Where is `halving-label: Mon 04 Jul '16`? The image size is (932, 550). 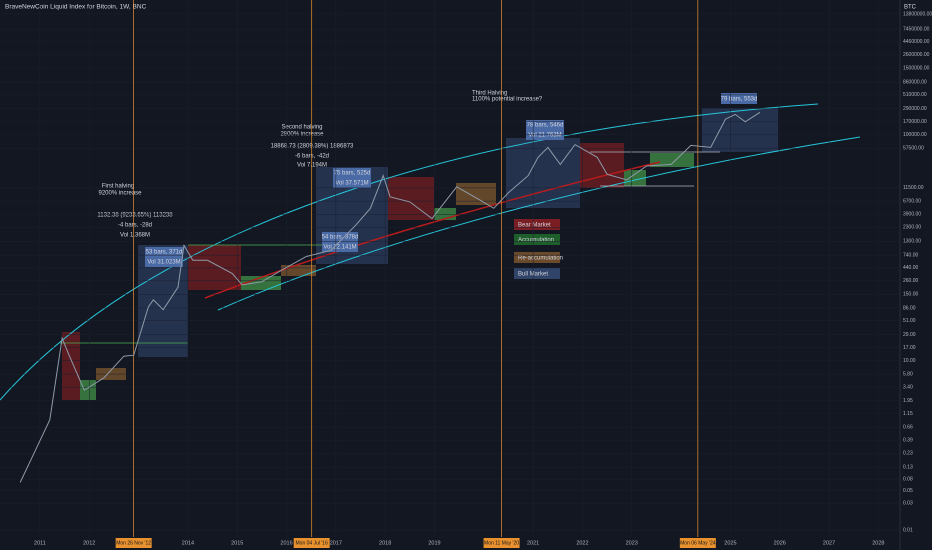 halving-label: Mon 04 Jul '16 is located at coordinates (312, 543).